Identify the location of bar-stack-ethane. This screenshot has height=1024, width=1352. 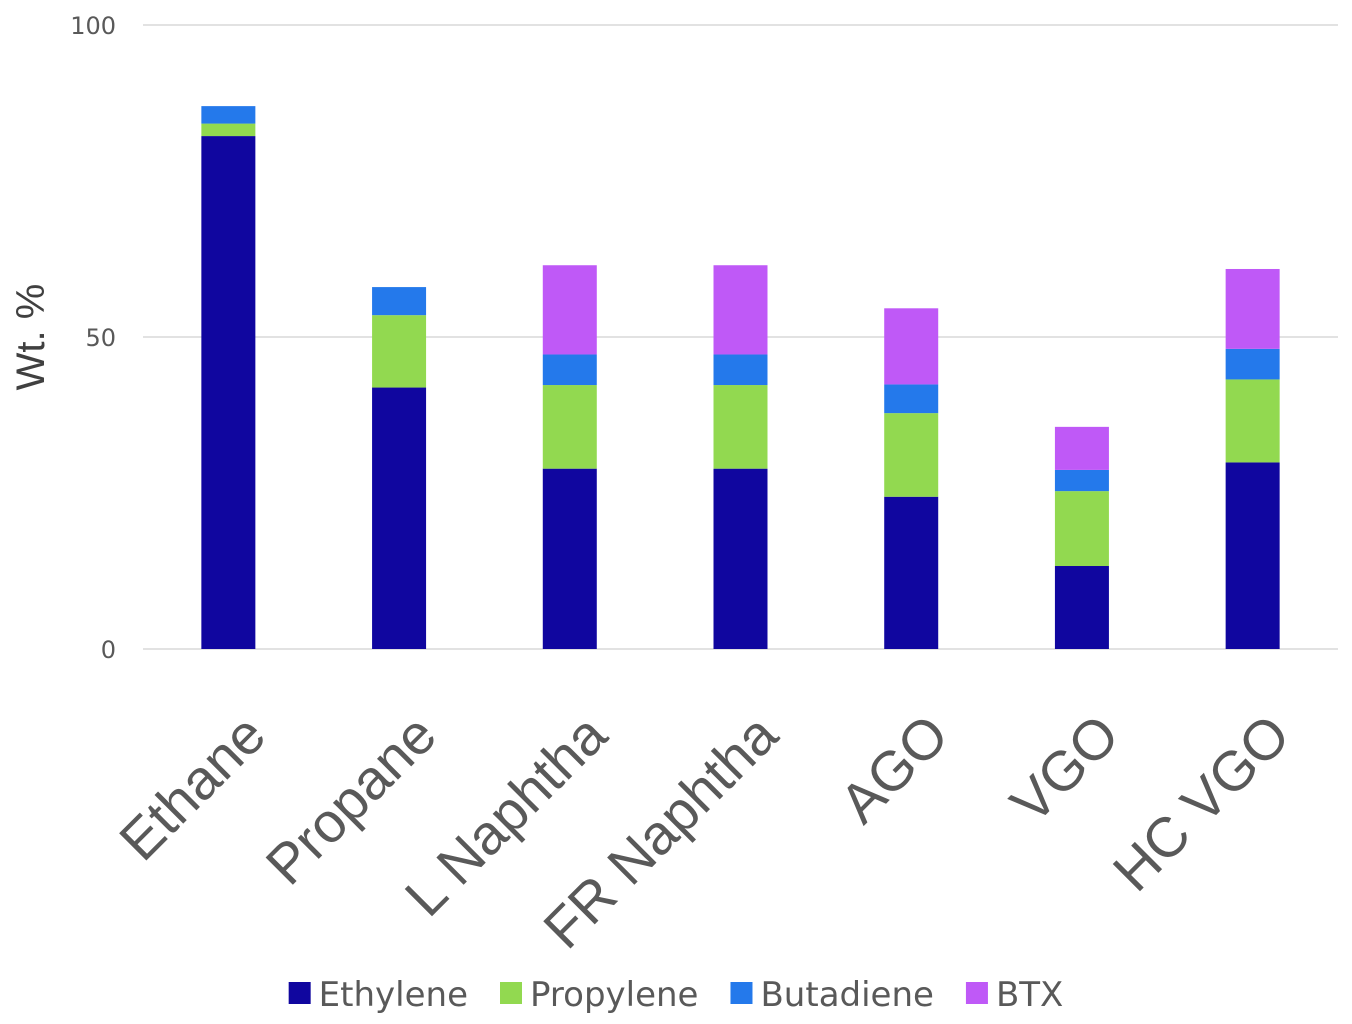
(228, 377).